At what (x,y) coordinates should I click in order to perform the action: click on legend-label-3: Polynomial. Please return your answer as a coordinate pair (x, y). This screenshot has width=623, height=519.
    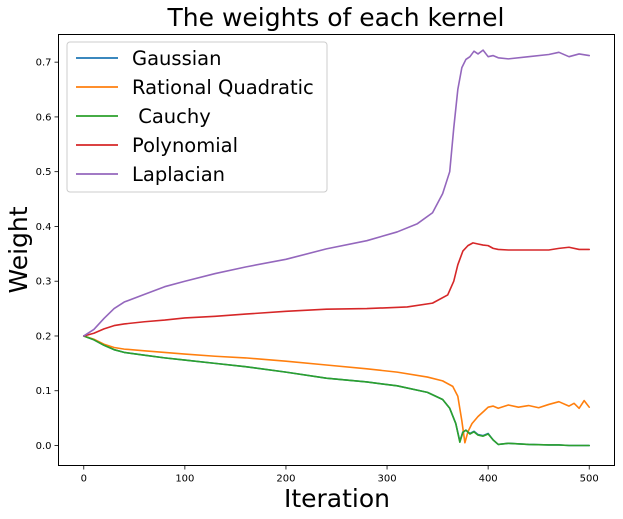
    Looking at the image, I should click on (185, 145).